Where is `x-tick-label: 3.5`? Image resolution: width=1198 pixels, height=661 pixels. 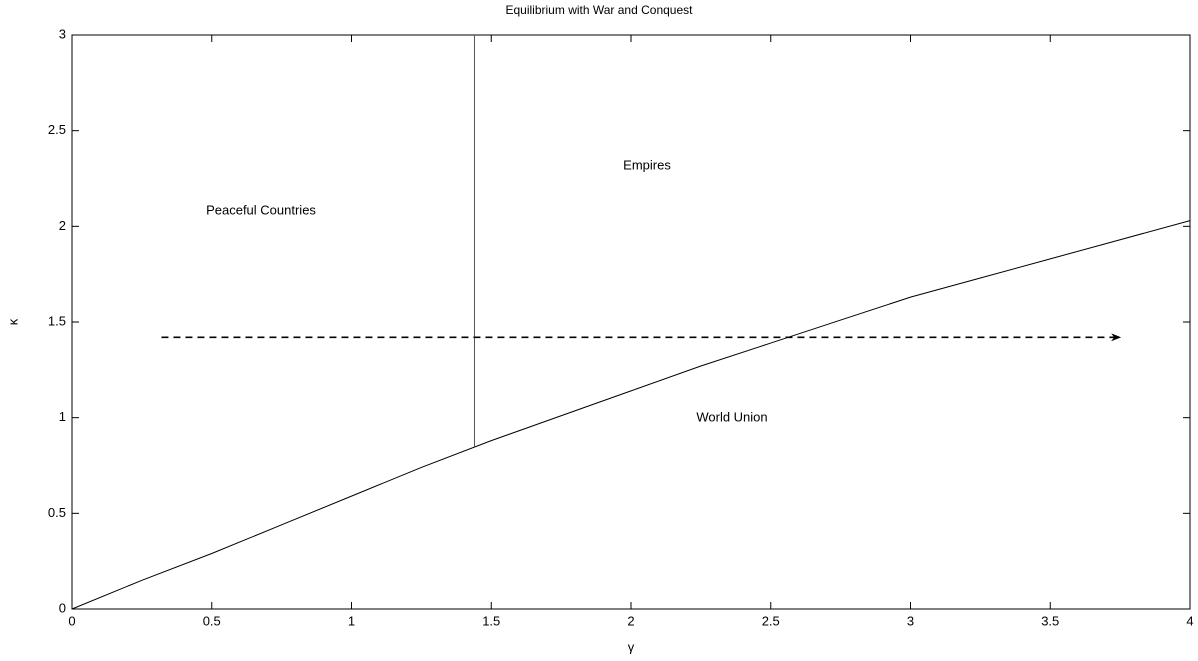
x-tick-label: 3.5 is located at coordinates (1050, 620).